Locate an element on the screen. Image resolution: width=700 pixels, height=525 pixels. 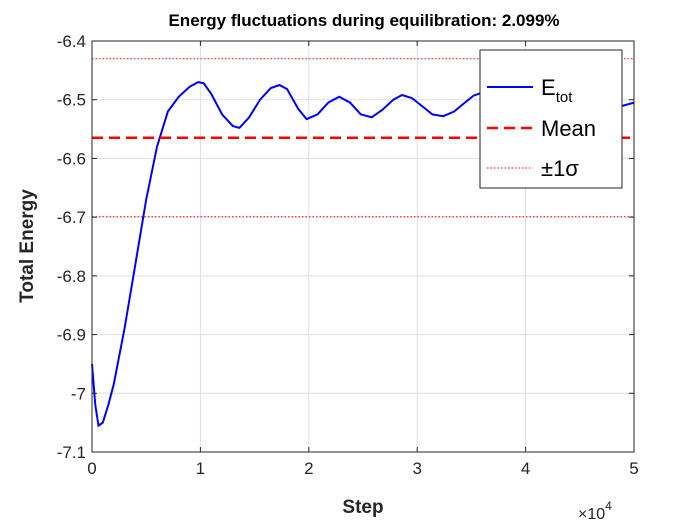
y-tick-label: -6.5 is located at coordinates (71, 100).